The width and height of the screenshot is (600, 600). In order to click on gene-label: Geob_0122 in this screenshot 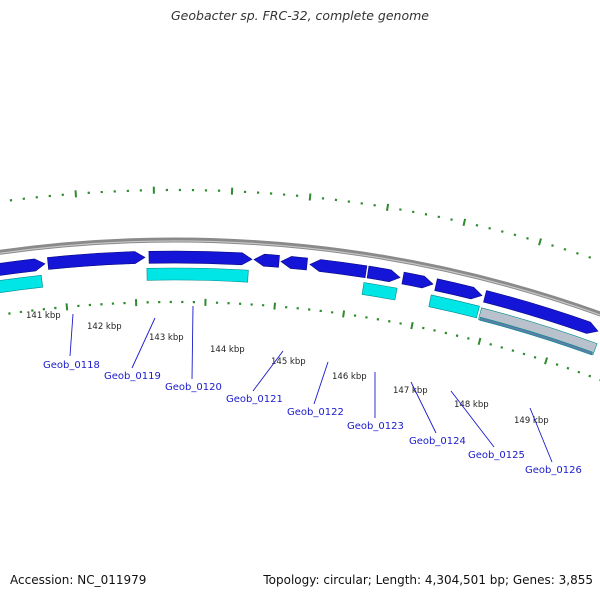, I will do `click(315, 412)`.